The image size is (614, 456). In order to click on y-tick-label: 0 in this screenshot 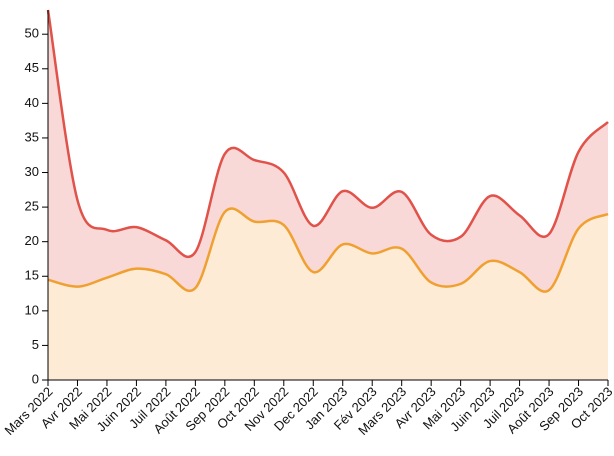, I will do `click(35, 378)`.